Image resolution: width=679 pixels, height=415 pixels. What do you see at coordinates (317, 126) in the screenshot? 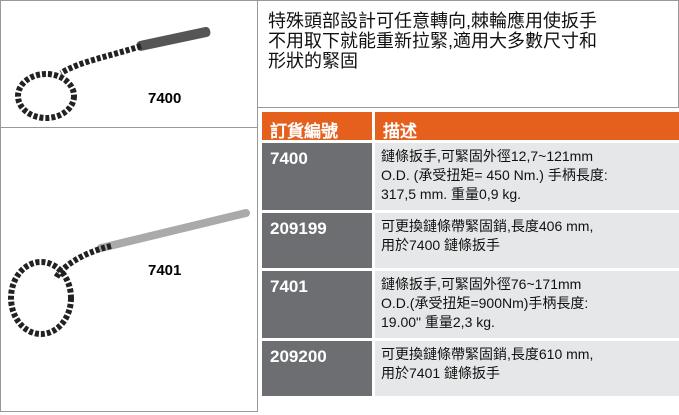
I see `header-cell: 訂貨編號` at bounding box center [317, 126].